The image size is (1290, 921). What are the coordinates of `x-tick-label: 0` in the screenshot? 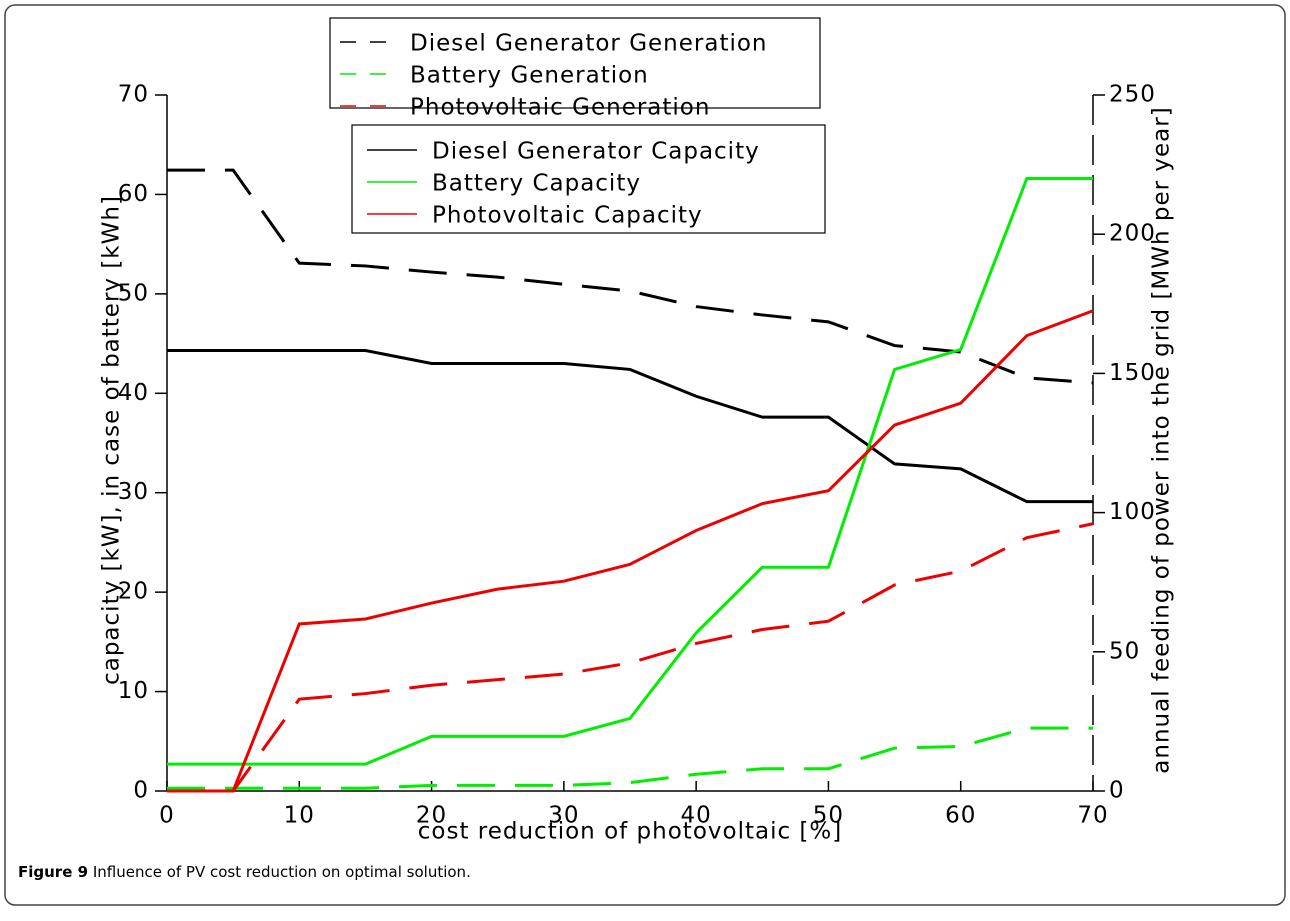 It's located at (167, 816).